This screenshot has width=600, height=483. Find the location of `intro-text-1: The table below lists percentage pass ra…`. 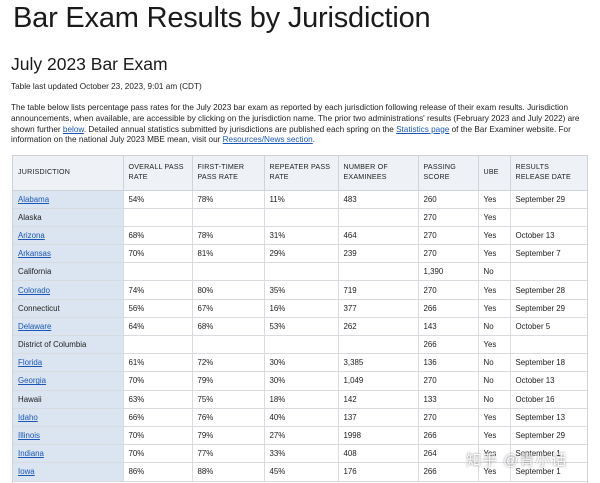

intro-text-1: The table below lists percentage pass ra… is located at coordinates (295, 118).